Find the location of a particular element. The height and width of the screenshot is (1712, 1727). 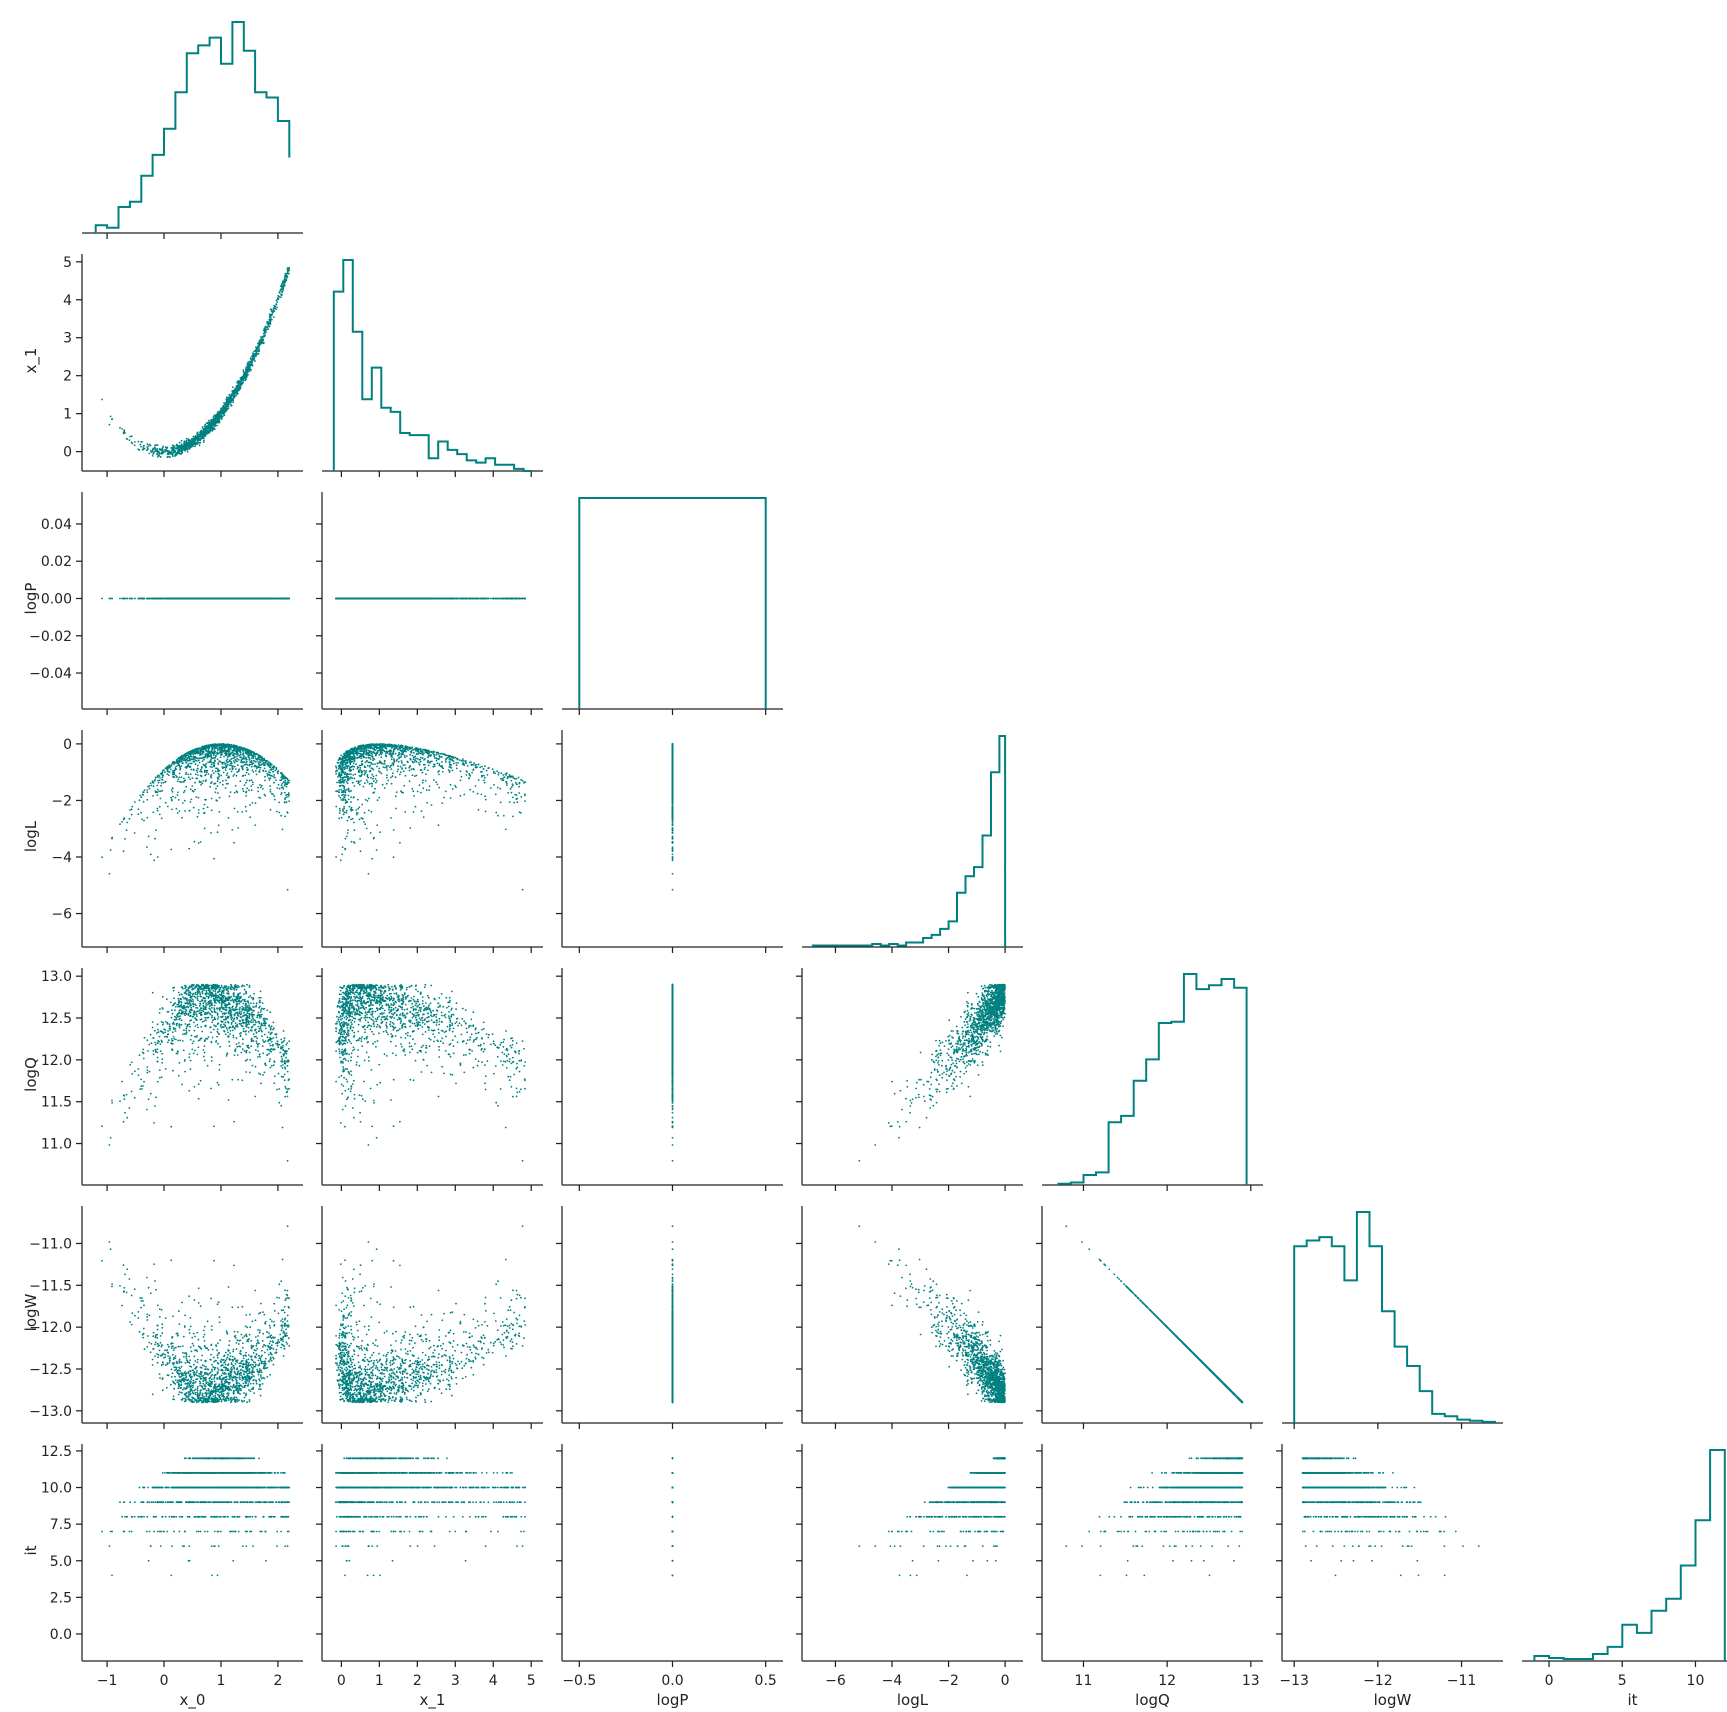

y-tick-label: 0.02 is located at coordinates (56, 562).